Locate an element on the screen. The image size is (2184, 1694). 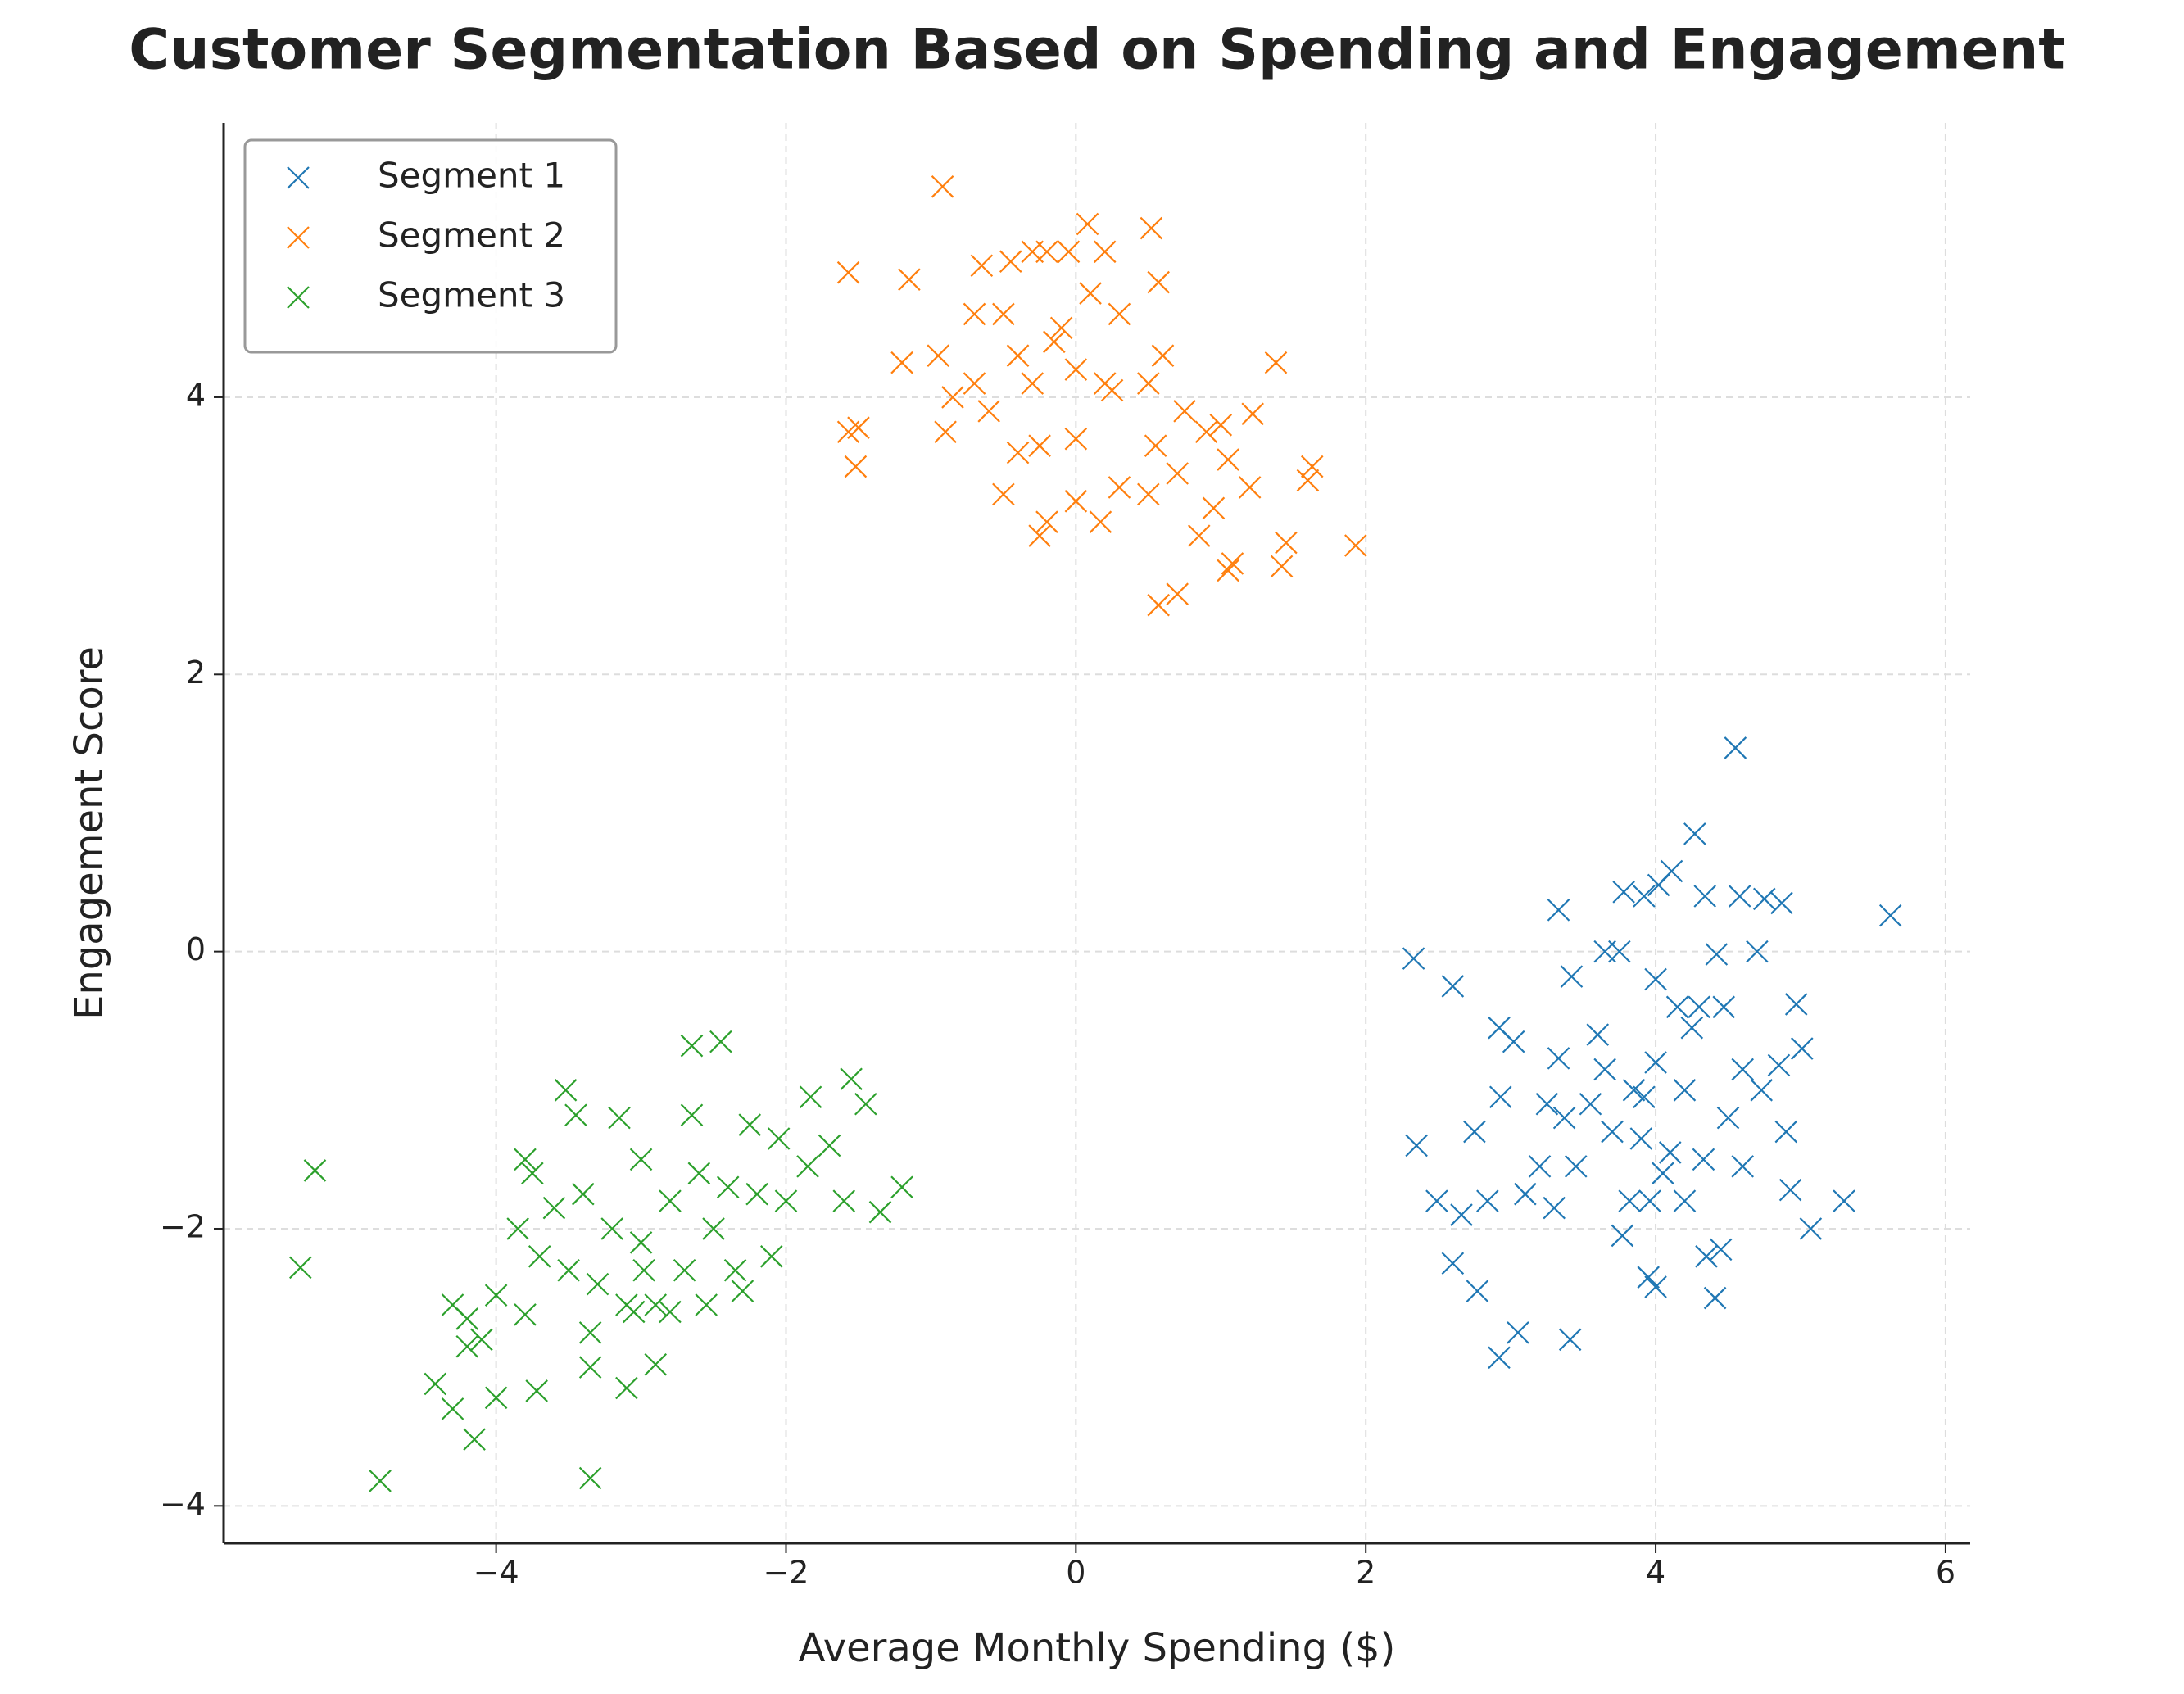
y-tick-label: −2 is located at coordinates (183, 1226).